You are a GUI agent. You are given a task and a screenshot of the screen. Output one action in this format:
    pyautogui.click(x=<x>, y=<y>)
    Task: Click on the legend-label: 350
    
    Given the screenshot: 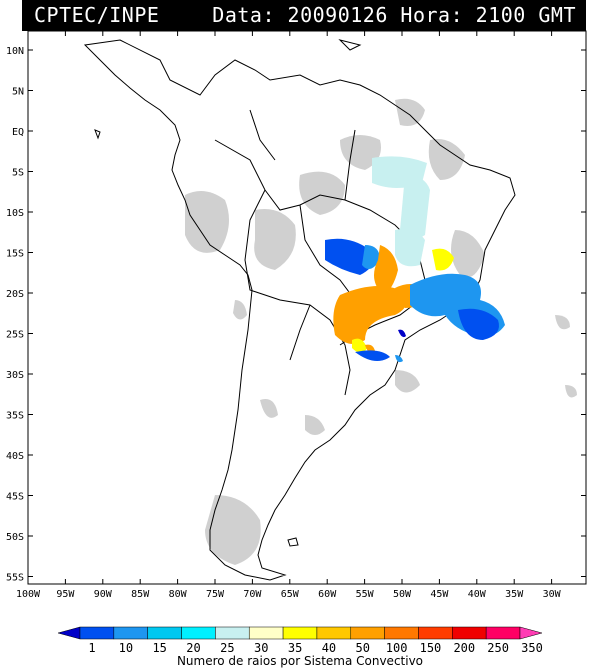 What is the action you would take?
    pyautogui.click(x=532, y=648)
    